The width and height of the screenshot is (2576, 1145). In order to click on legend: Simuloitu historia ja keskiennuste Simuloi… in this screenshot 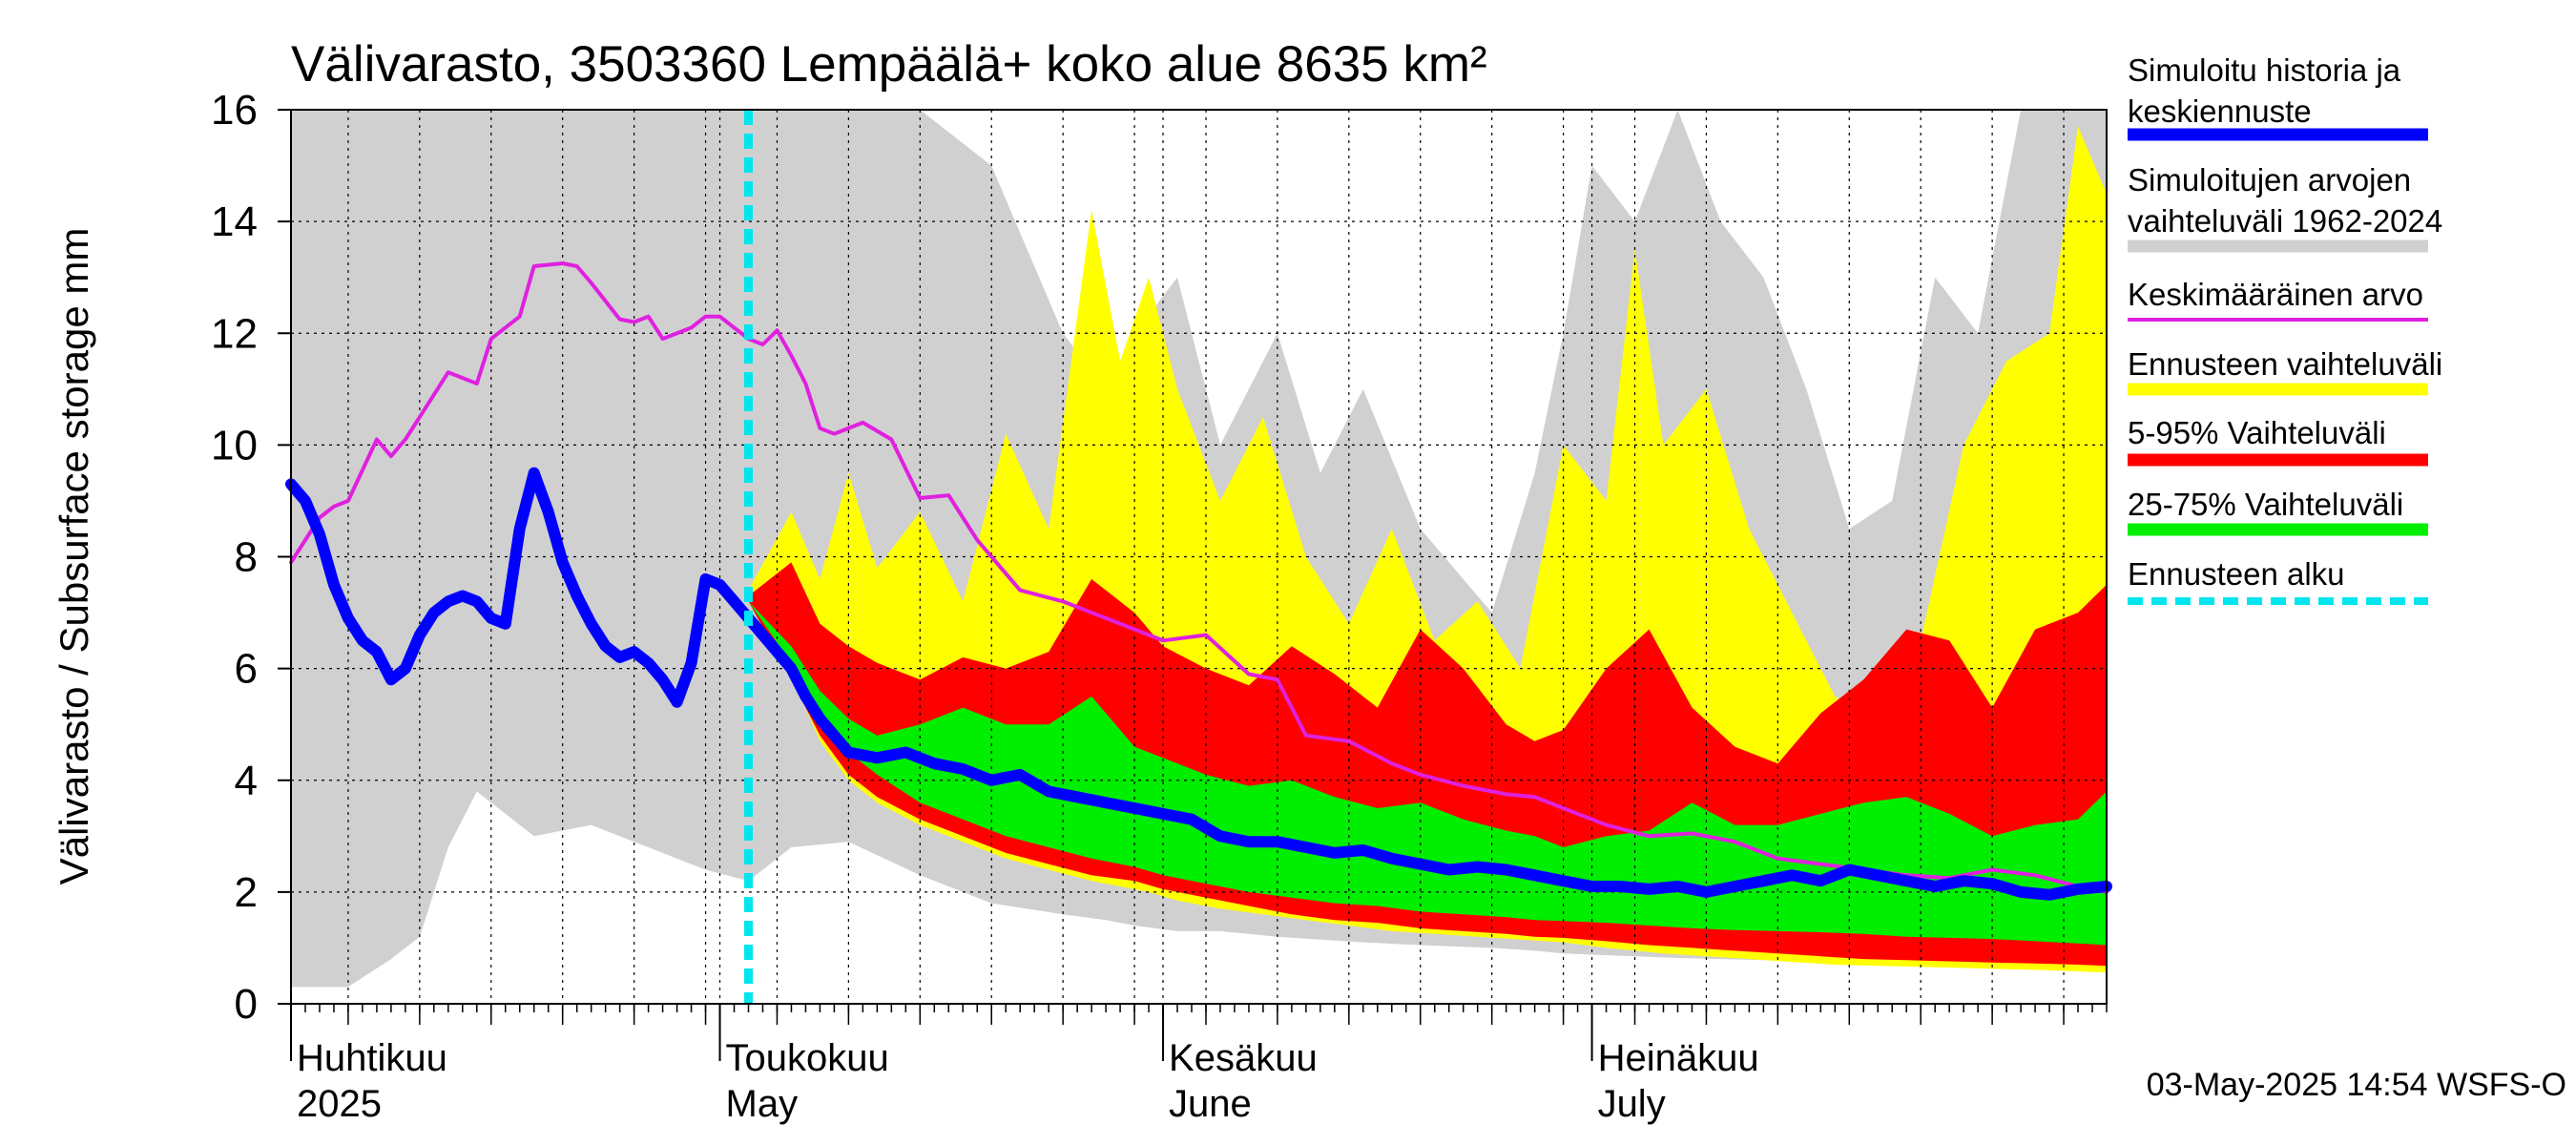, I will do `click(2285, 328)`.